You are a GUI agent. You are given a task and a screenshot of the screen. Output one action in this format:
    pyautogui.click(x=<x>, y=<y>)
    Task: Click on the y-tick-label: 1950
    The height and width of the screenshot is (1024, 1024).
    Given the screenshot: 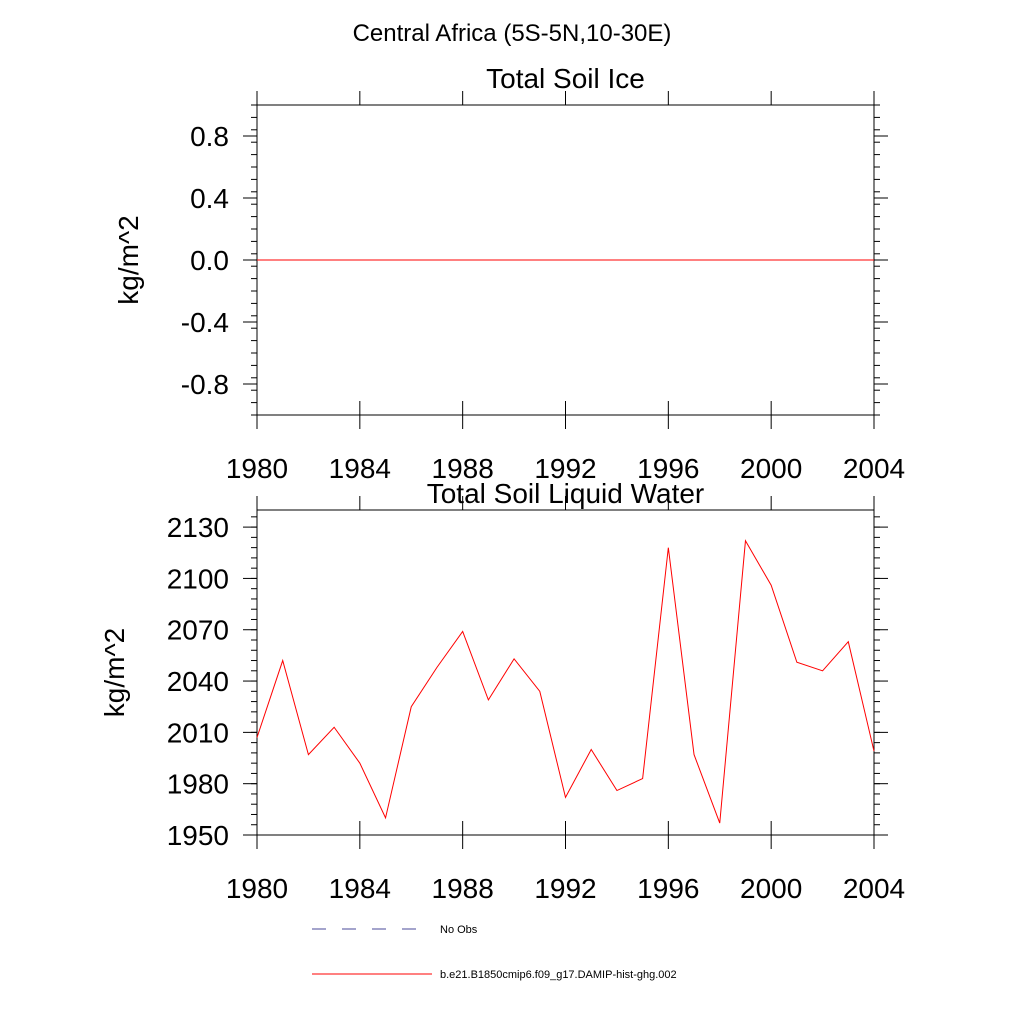 What is the action you would take?
    pyautogui.click(x=198, y=835)
    